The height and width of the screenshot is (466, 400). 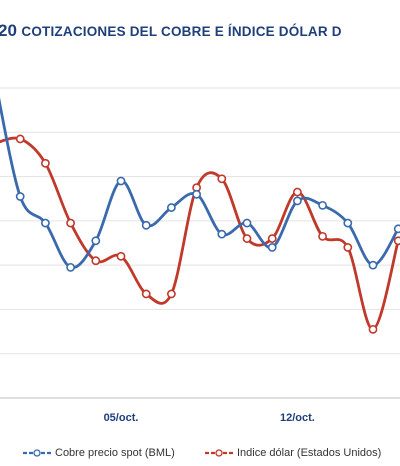 I want to click on chart-title-text: COTIZACIONES DEL COBRE E ÍNDICE DÓLAR D, so click(x=181, y=31).